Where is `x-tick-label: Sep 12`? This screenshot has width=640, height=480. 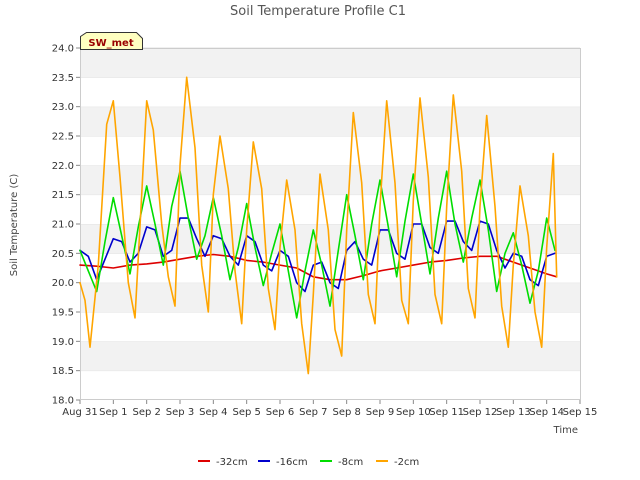
x-tick-label: Sep 12 is located at coordinates (480, 412).